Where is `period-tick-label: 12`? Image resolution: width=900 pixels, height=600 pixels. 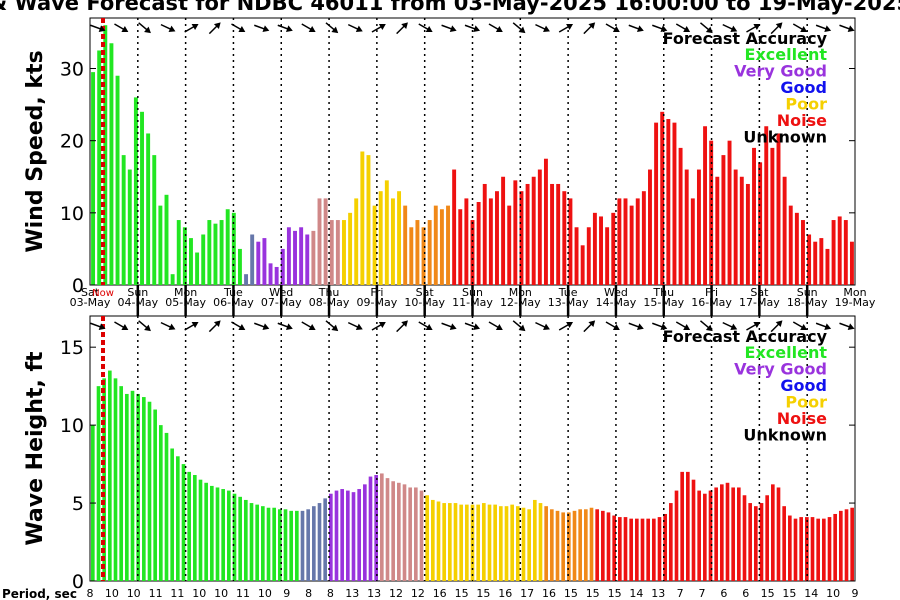
period-tick-label: 12 is located at coordinates (396, 593).